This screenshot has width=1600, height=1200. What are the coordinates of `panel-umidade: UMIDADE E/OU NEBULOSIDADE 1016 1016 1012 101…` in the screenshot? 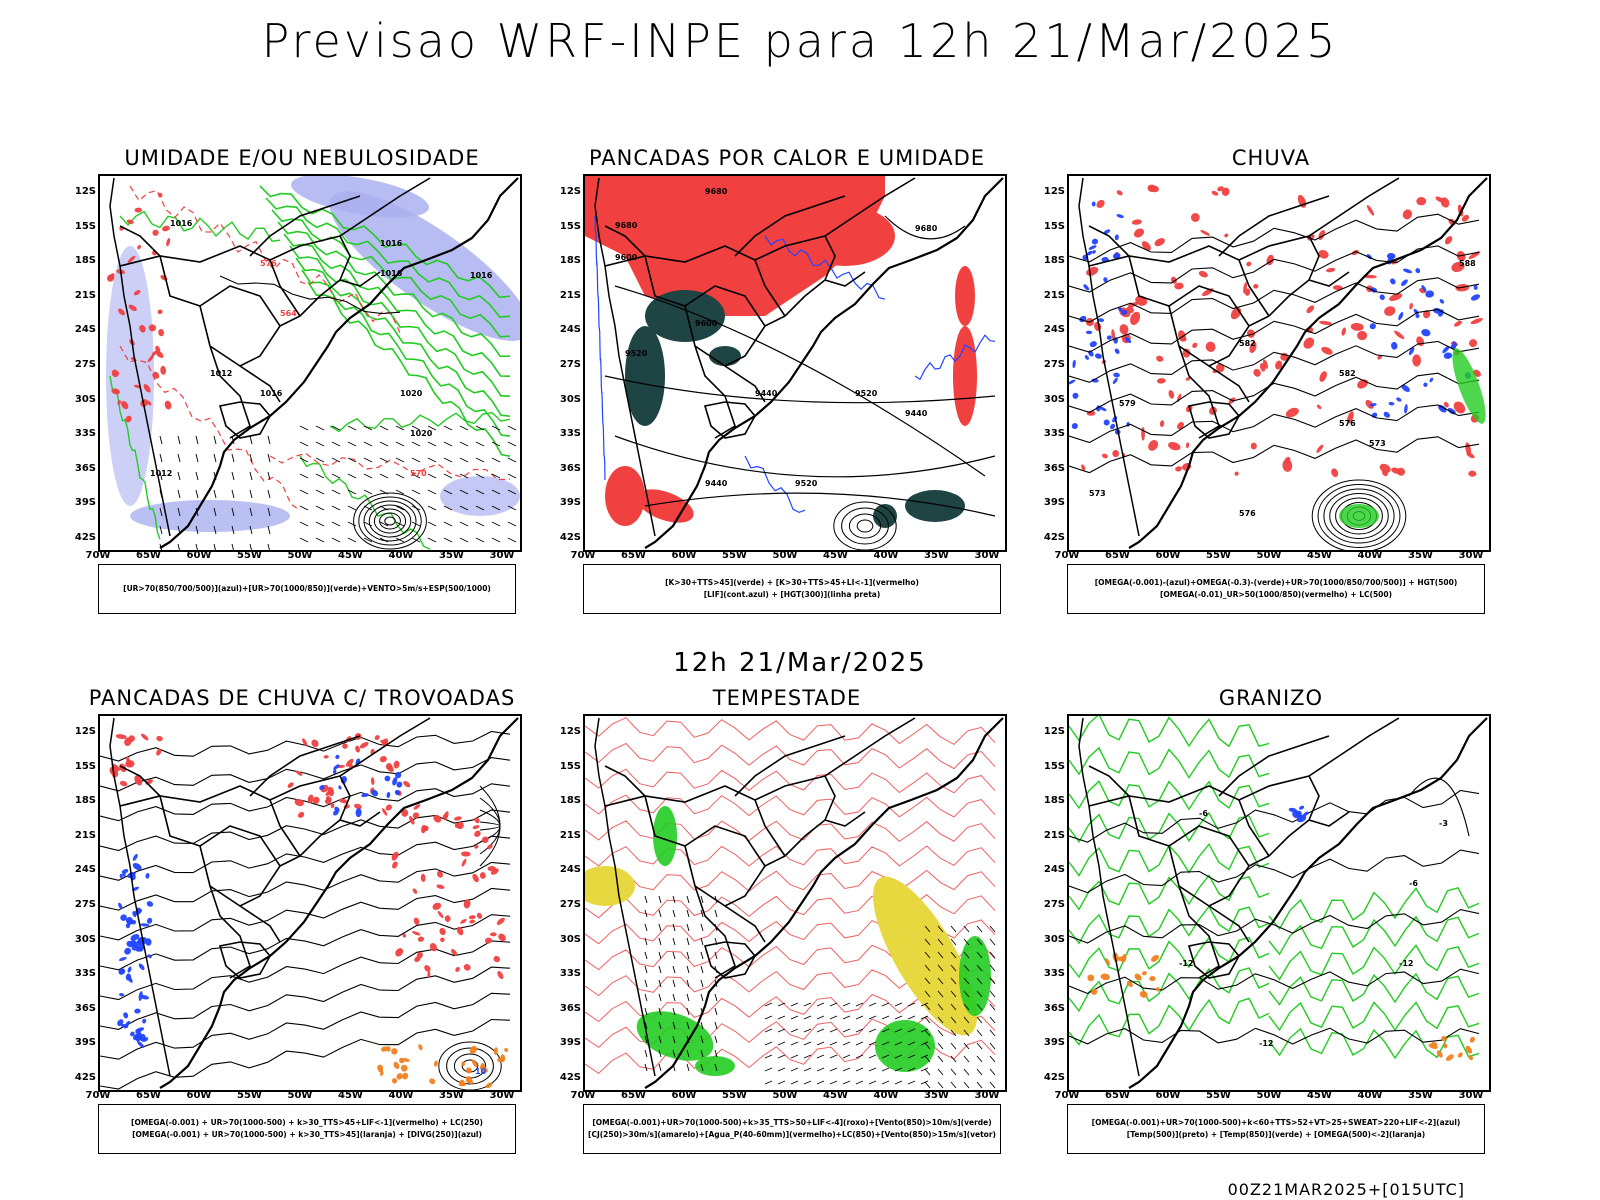 It's located at (302, 387).